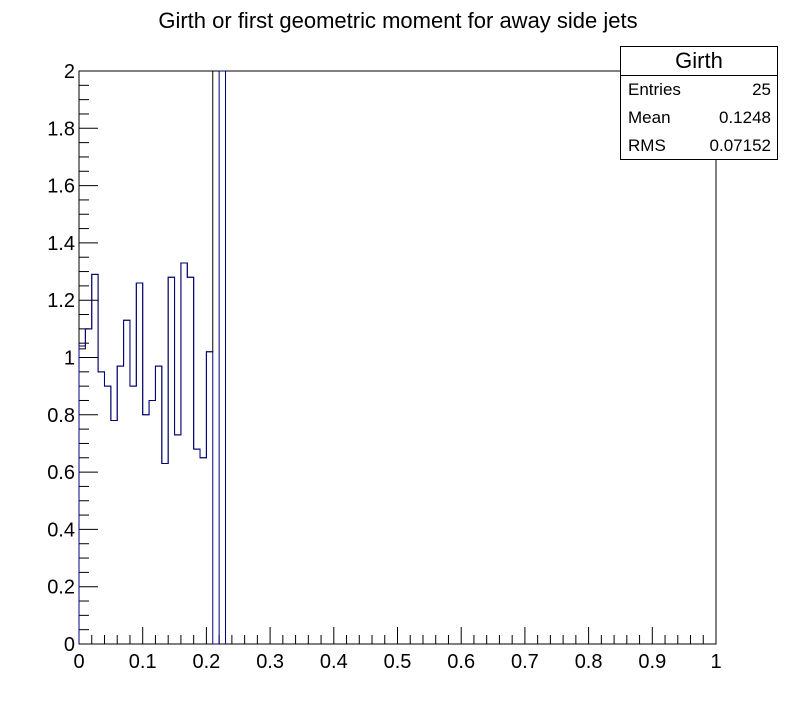  Describe the element at coordinates (397, 635) in the screenshot. I see `x-axis-ticks` at that location.